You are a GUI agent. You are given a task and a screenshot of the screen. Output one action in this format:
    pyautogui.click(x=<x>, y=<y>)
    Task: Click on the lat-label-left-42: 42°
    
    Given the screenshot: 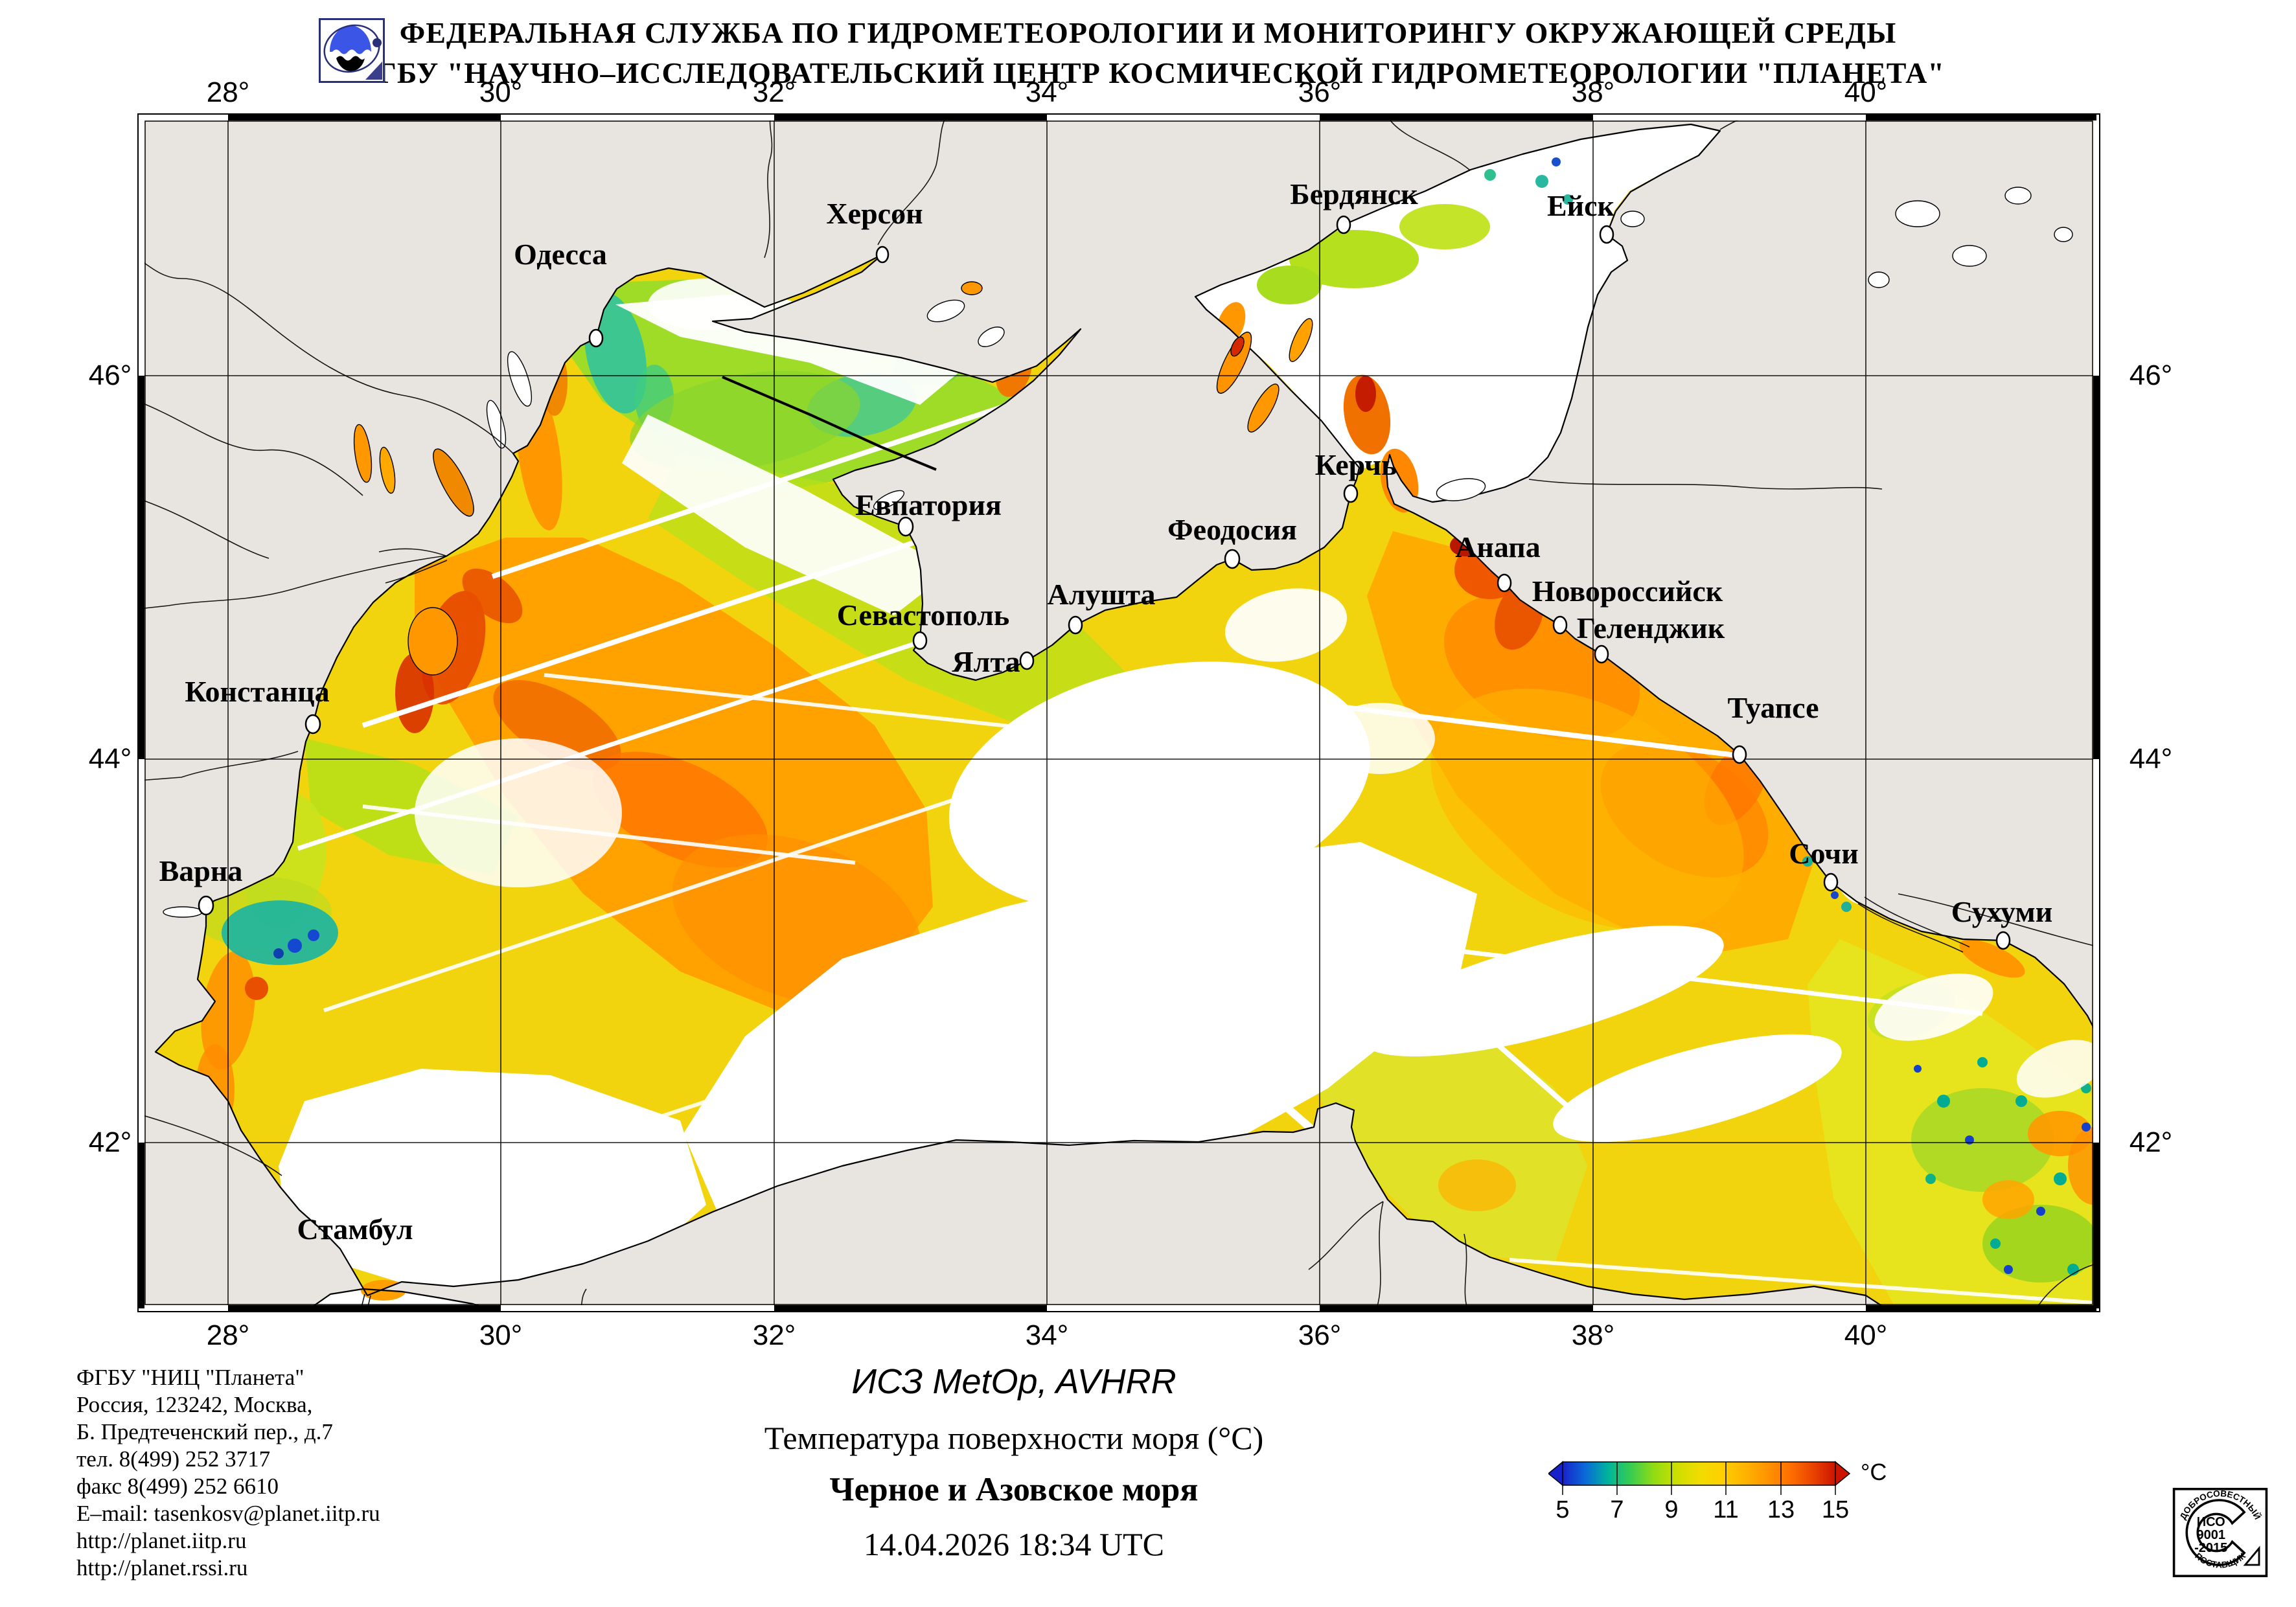 What is the action you would take?
    pyautogui.click(x=110, y=1142)
    